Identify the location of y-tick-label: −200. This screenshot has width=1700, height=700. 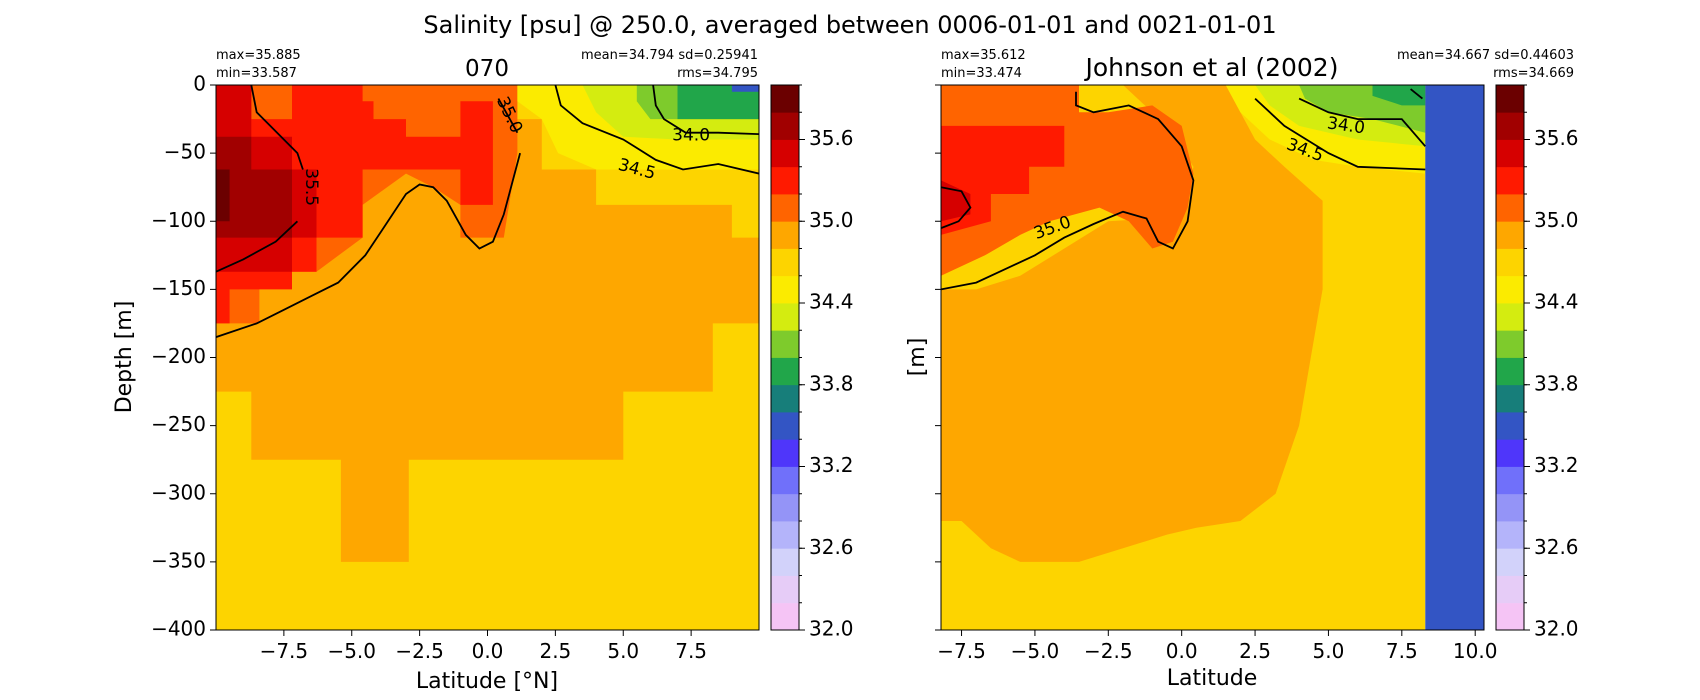
(178, 356).